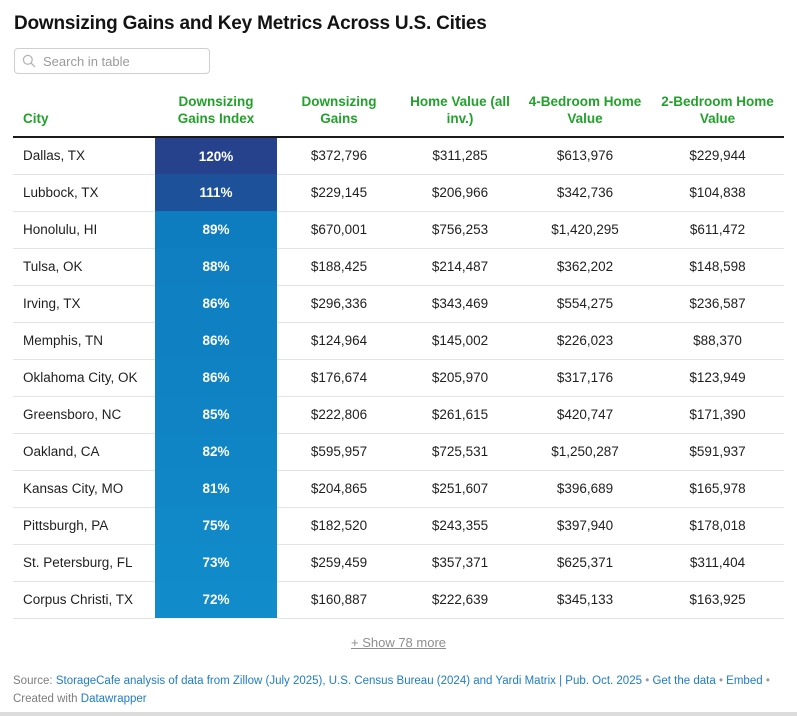 Image resolution: width=797 pixels, height=716 pixels. What do you see at coordinates (585, 378) in the screenshot?
I see `bed4-value-cell: $317,176` at bounding box center [585, 378].